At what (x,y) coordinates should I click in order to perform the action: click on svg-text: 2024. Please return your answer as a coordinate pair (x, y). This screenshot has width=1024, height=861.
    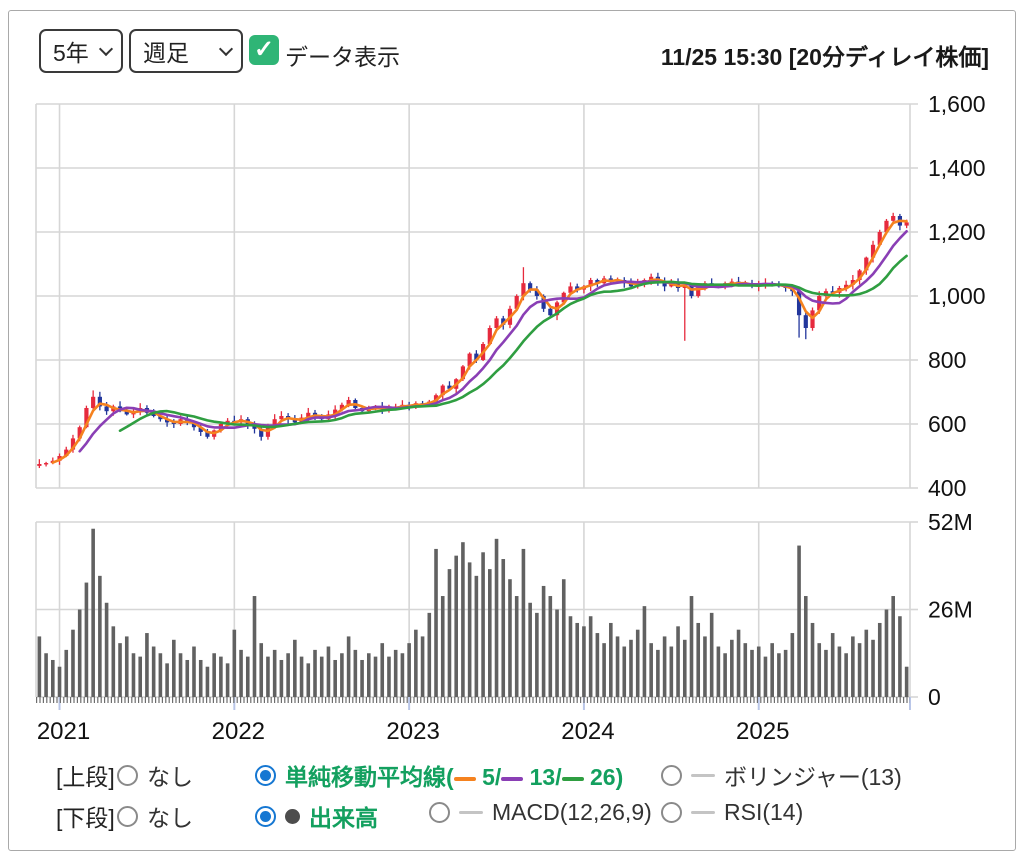
    Looking at the image, I should click on (587, 731).